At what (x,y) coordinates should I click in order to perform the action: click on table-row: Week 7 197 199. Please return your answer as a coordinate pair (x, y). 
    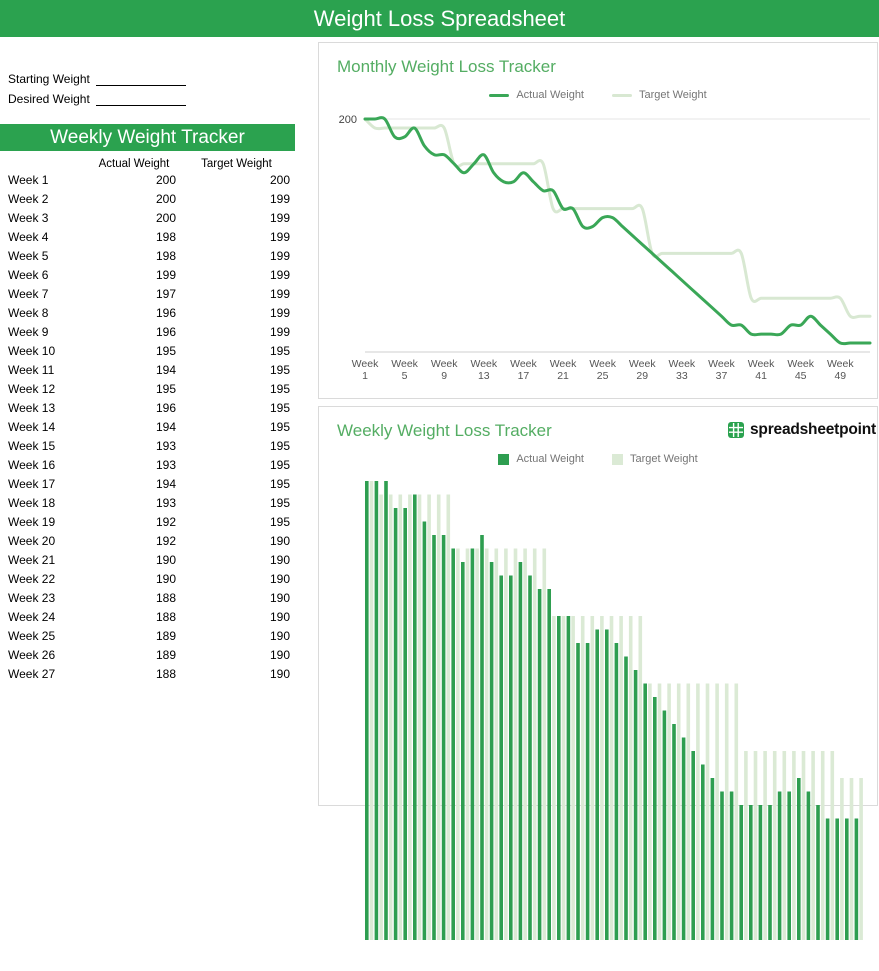
    Looking at the image, I should click on (147, 293).